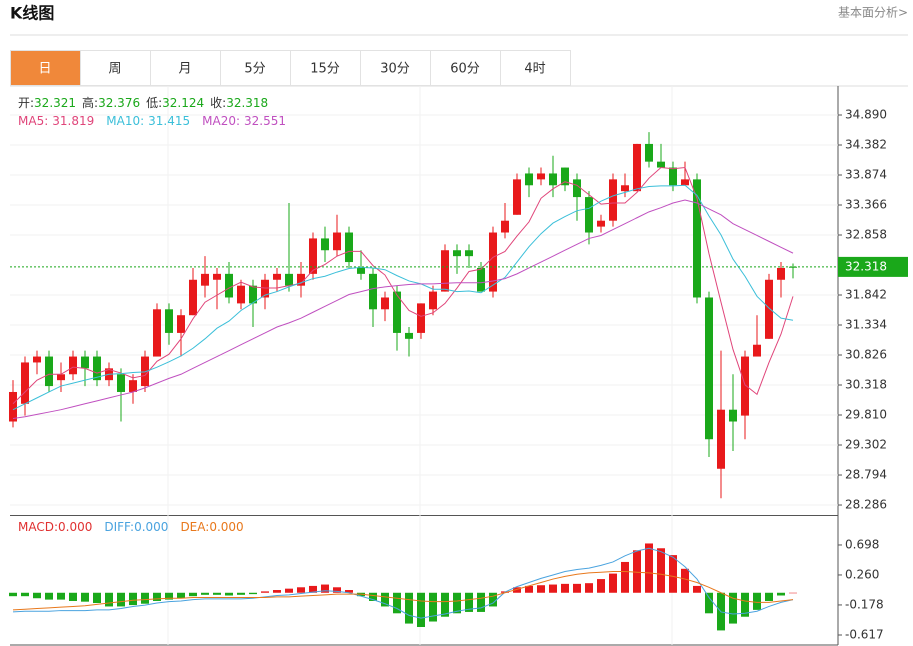 Image resolution: width=913 pixels, height=646 pixels. I want to click on y-tick-label: 31.842, so click(866, 295).